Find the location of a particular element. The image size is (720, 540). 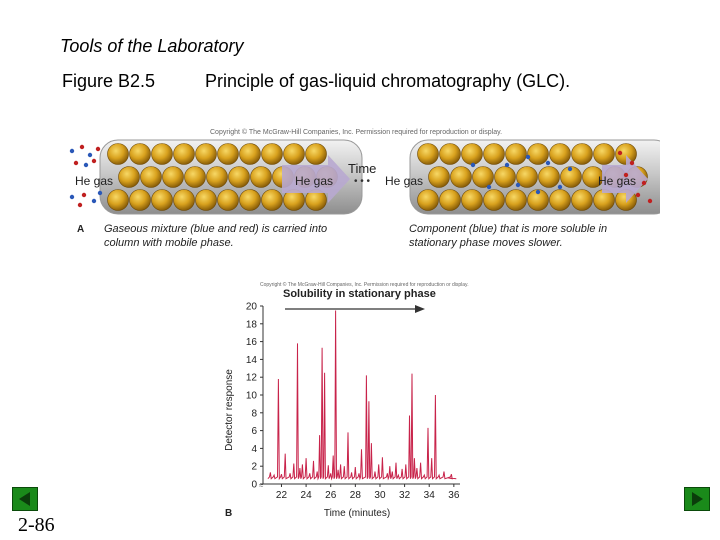

x-axis-label: Time (minutes) is located at coordinates (357, 513).